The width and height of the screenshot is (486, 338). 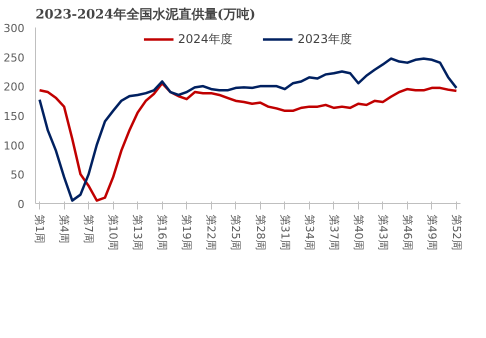 What do you see at coordinates (14, 28) in the screenshot?
I see `y-tick-label: 300` at bounding box center [14, 28].